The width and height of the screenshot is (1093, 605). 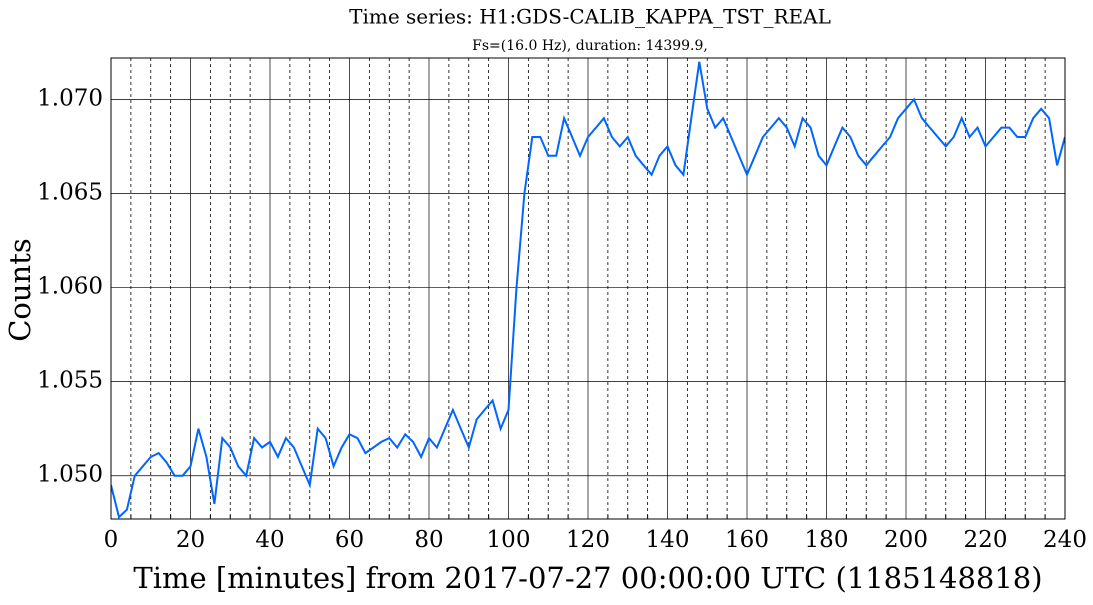 What do you see at coordinates (588, 540) in the screenshot?
I see `x-tick-label: 120` at bounding box center [588, 540].